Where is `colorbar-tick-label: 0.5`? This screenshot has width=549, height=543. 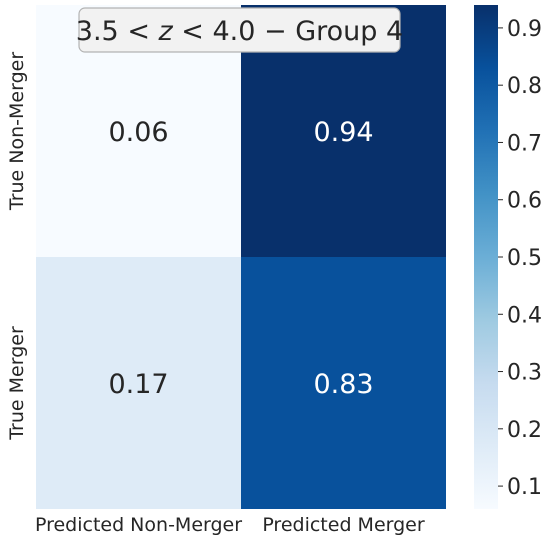 colorbar-tick-label: 0.5 is located at coordinates (524, 258).